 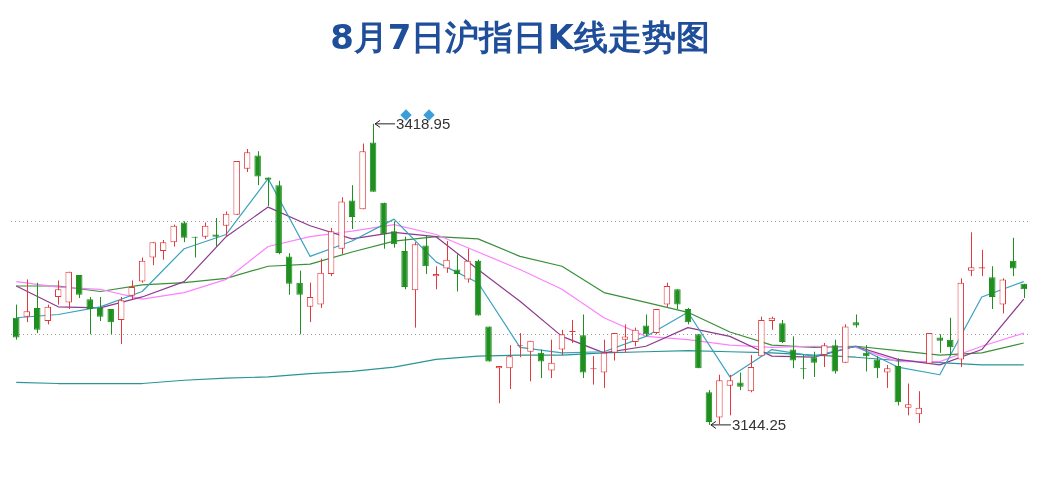 What do you see at coordinates (759, 425) in the screenshot?
I see `annotation: 3144.25` at bounding box center [759, 425].